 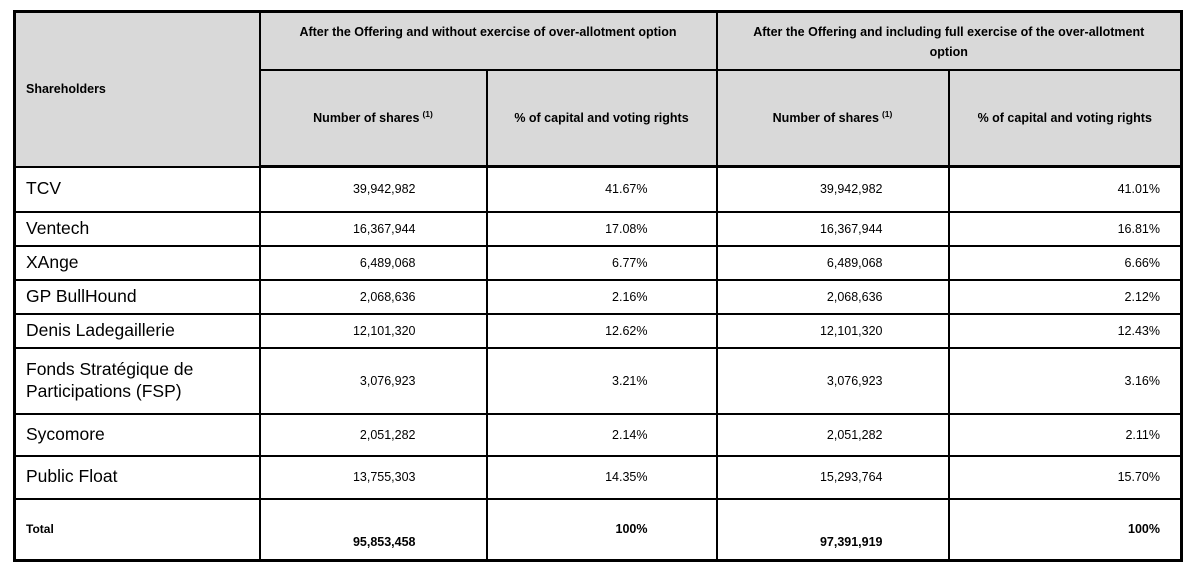 I want to click on column-header-percent-without: % of capital and voting rights, so click(x=601, y=118).